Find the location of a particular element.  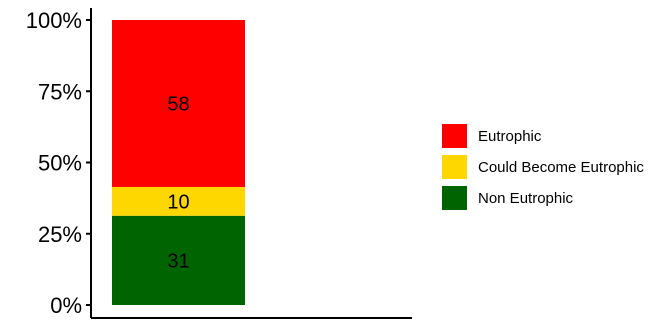

y-tick-label: 50% is located at coordinates (60, 163).